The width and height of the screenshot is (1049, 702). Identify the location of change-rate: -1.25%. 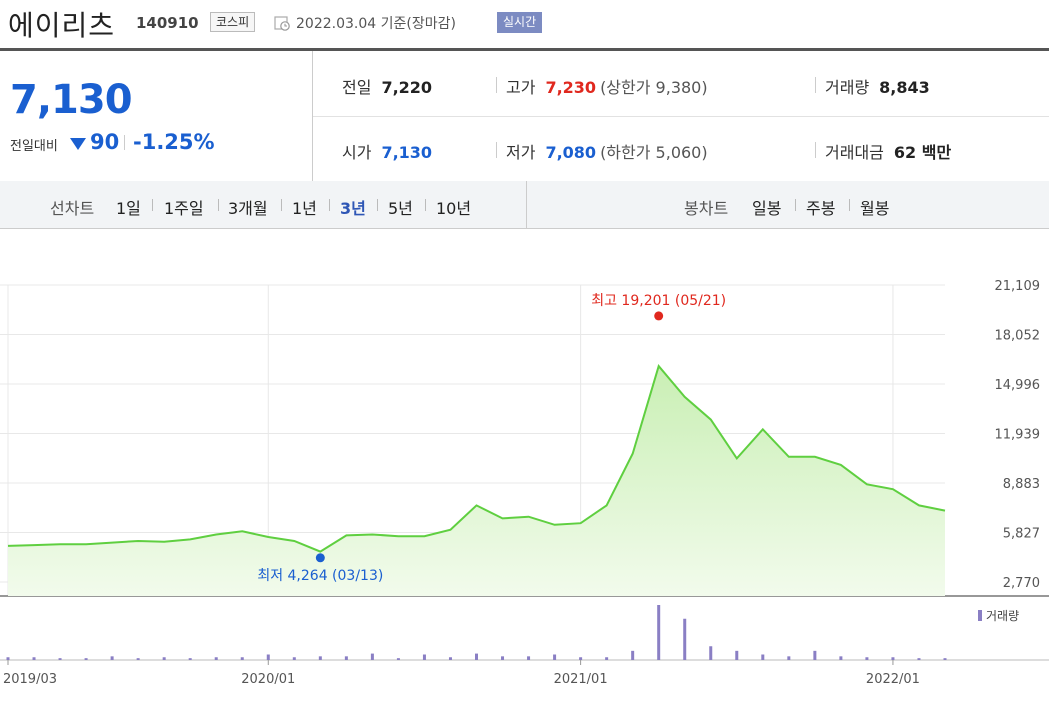
(174, 142).